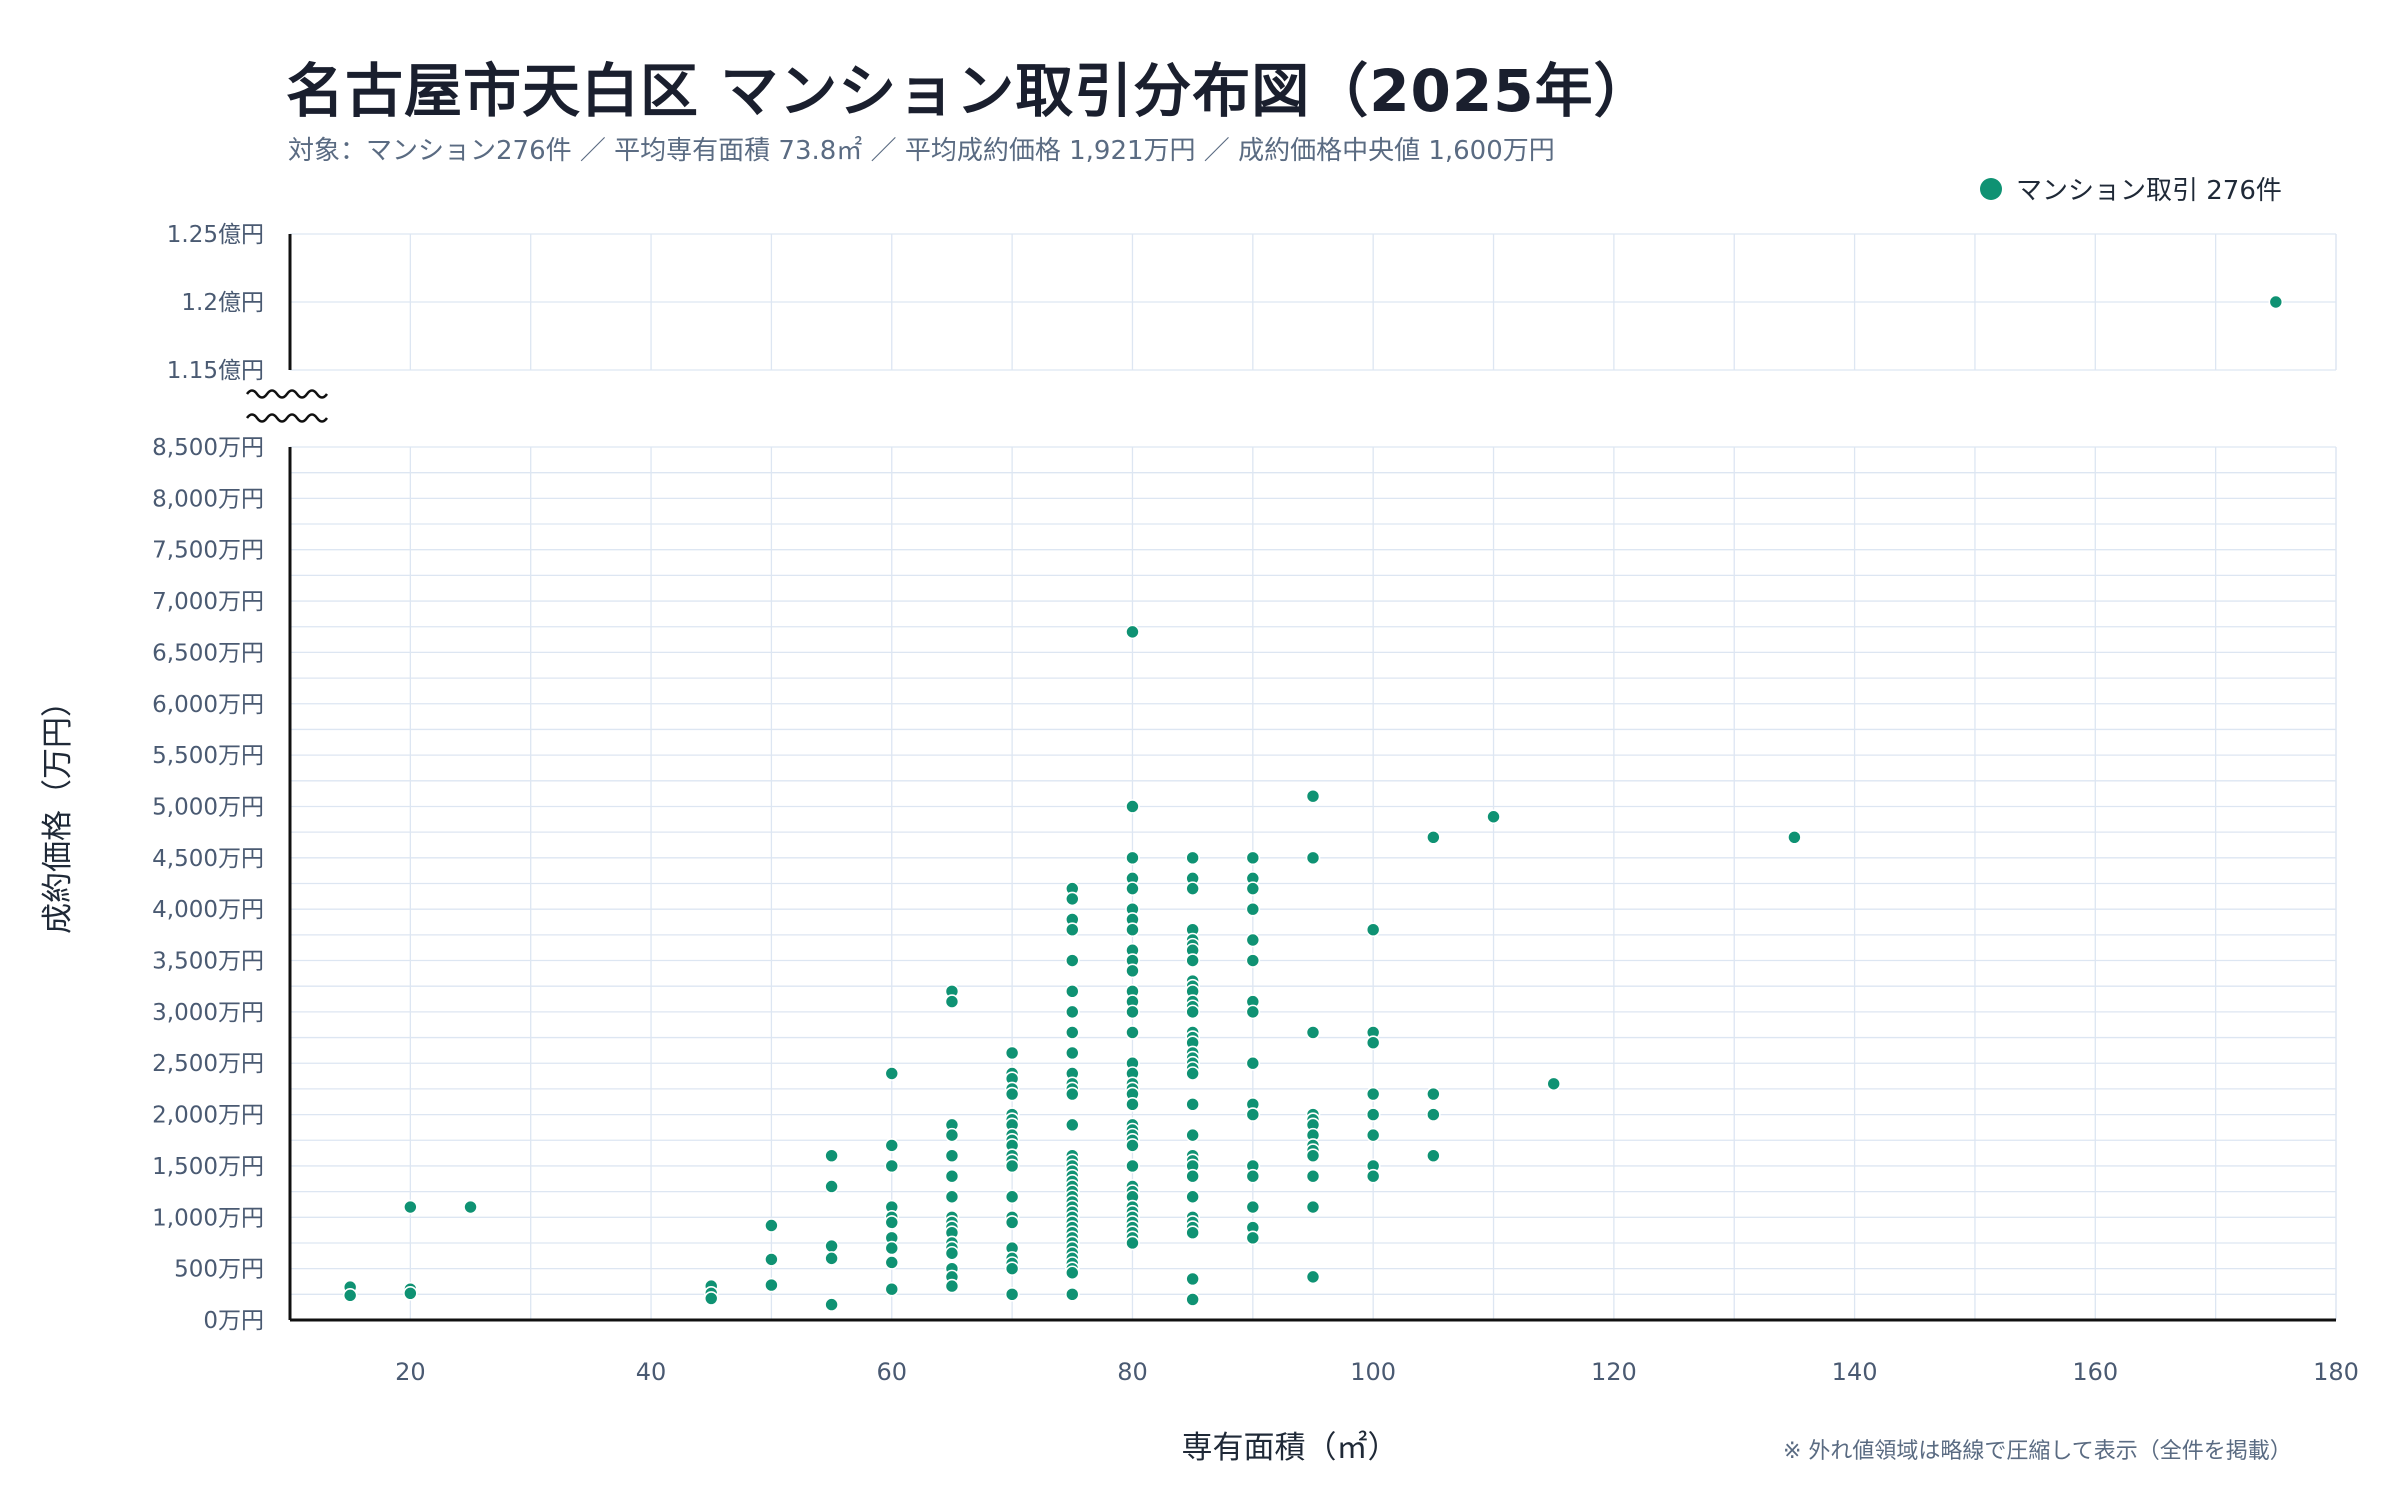 The width and height of the screenshot is (2400, 1500). I want to click on y-tick-label: 2,500万円, so click(208, 1064).